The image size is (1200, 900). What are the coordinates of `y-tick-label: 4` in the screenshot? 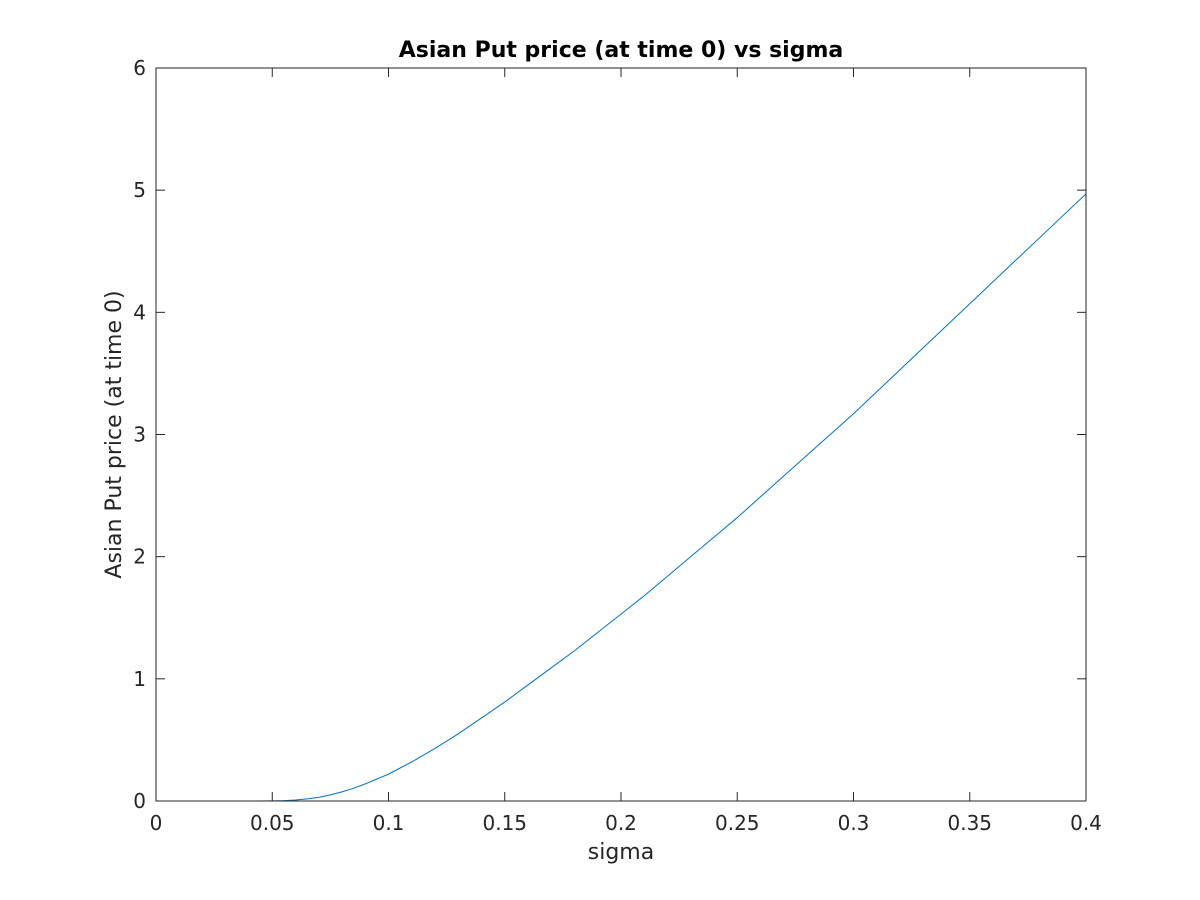 It's located at (139, 312).